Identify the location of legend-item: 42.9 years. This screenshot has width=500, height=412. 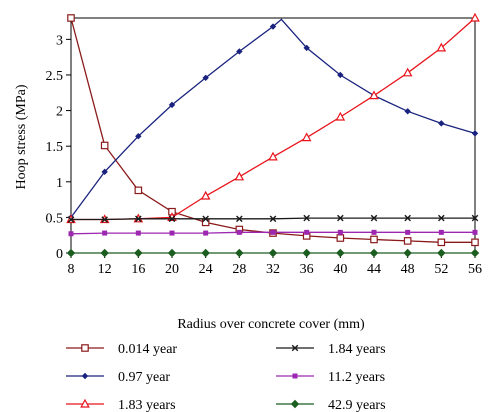
(331, 405).